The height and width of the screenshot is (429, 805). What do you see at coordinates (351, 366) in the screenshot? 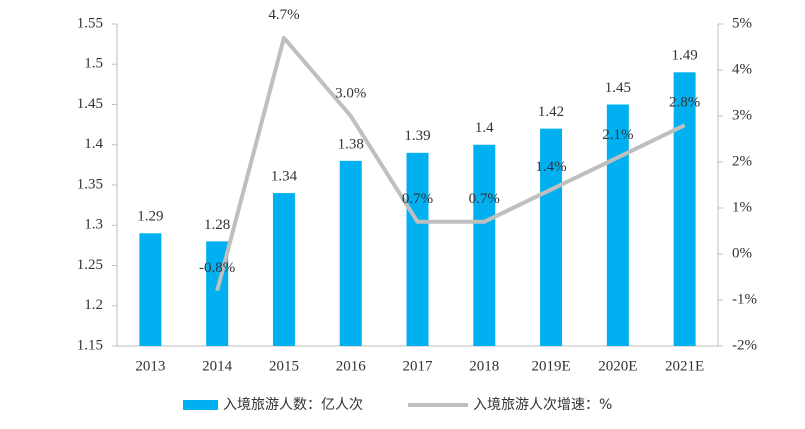
I see `x-tick-label: 2016` at bounding box center [351, 366].